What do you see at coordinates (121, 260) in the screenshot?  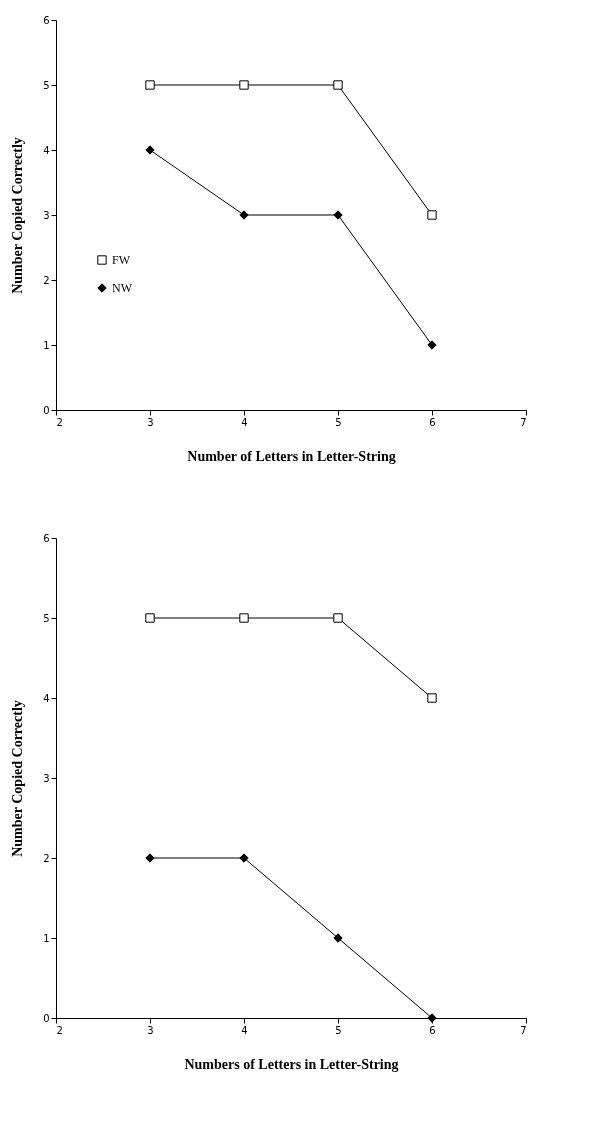 I see `legend-label: FW` at bounding box center [121, 260].